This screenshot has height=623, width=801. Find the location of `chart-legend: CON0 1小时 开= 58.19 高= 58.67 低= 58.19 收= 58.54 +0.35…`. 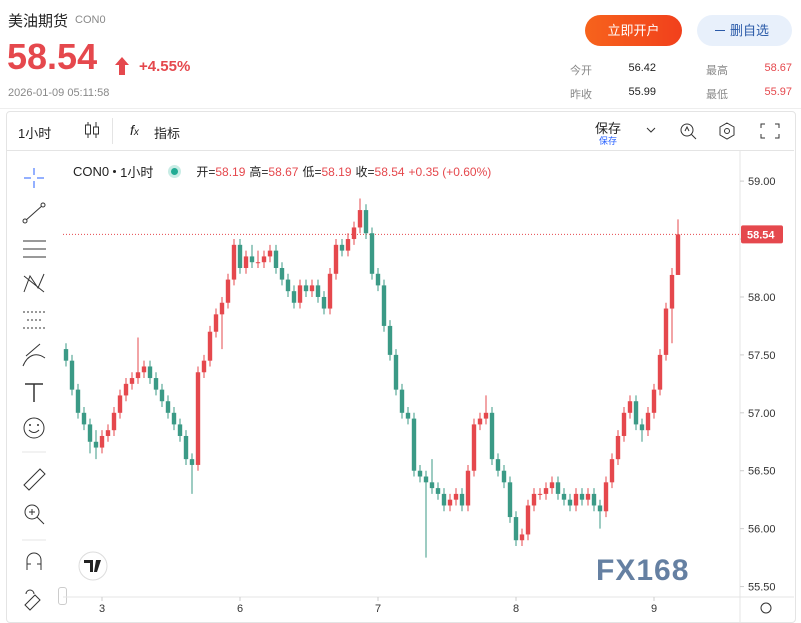

chart-legend: CON0 1小时 开= 58.19 高= 58.67 低= 58.19 收= 58.54 +0.35… is located at coordinates (282, 171).